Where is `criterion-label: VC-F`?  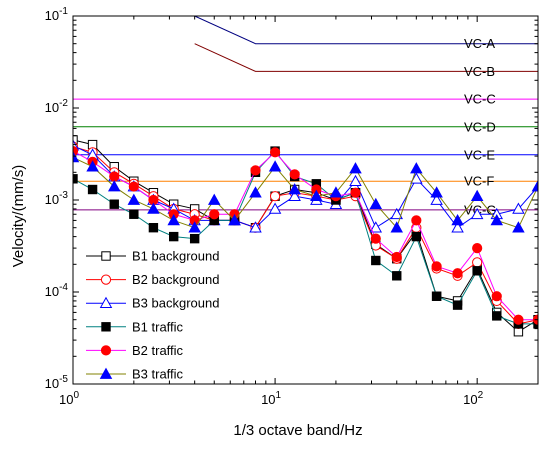
criterion-label: VC-F is located at coordinates (479, 181).